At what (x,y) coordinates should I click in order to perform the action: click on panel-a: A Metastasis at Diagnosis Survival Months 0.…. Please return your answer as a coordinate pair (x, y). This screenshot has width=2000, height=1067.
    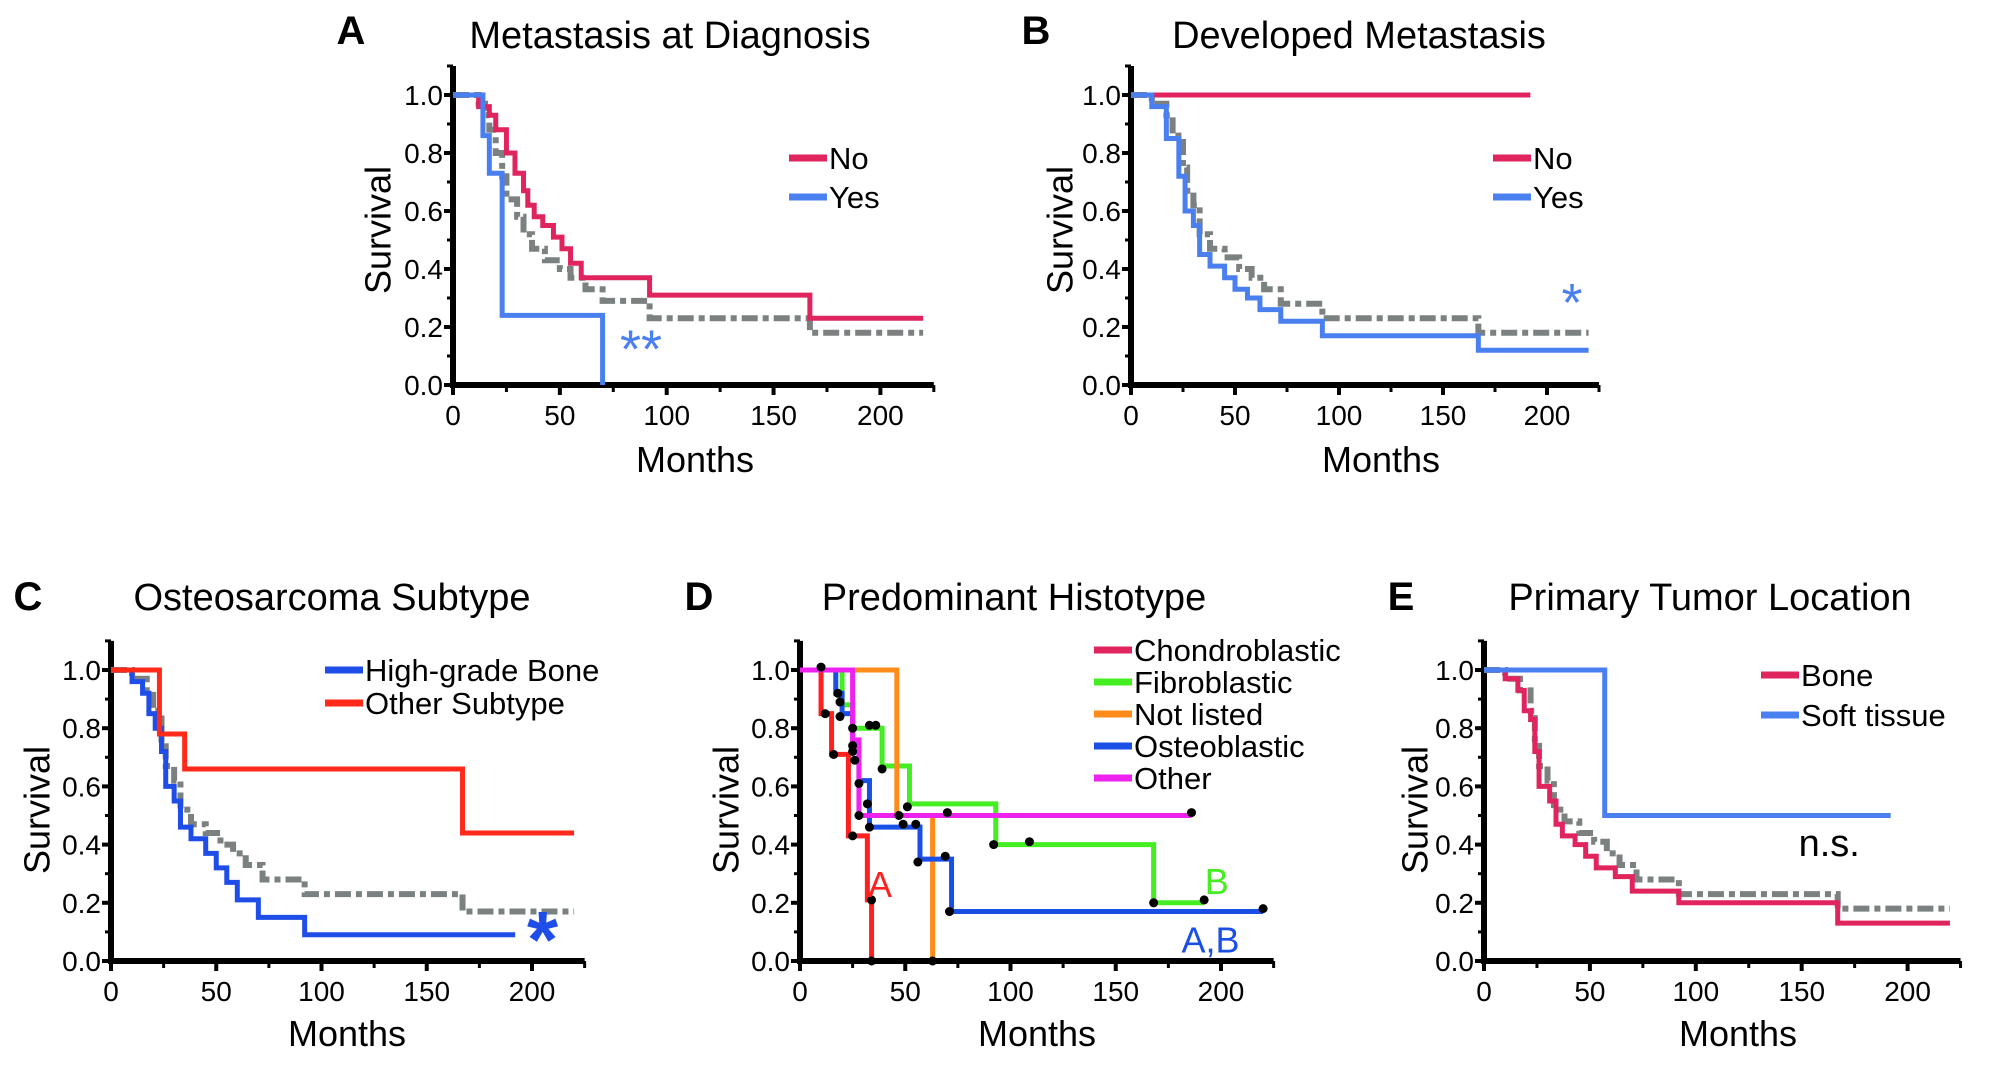
    Looking at the image, I should click on (636, 244).